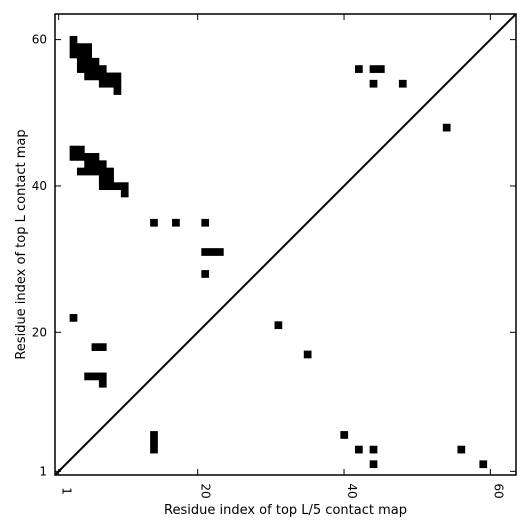  Describe the element at coordinates (352, 490) in the screenshot. I see `x-tick-label: 40` at that location.